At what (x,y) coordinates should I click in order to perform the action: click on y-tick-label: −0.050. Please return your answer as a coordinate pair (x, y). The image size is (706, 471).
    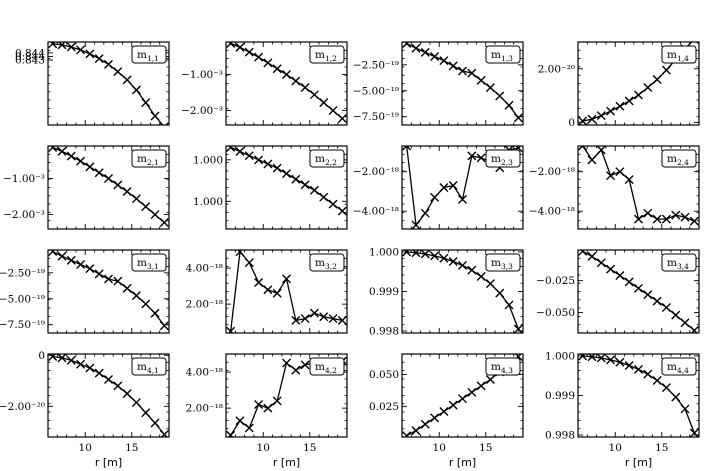
    Looking at the image, I should click on (555, 313).